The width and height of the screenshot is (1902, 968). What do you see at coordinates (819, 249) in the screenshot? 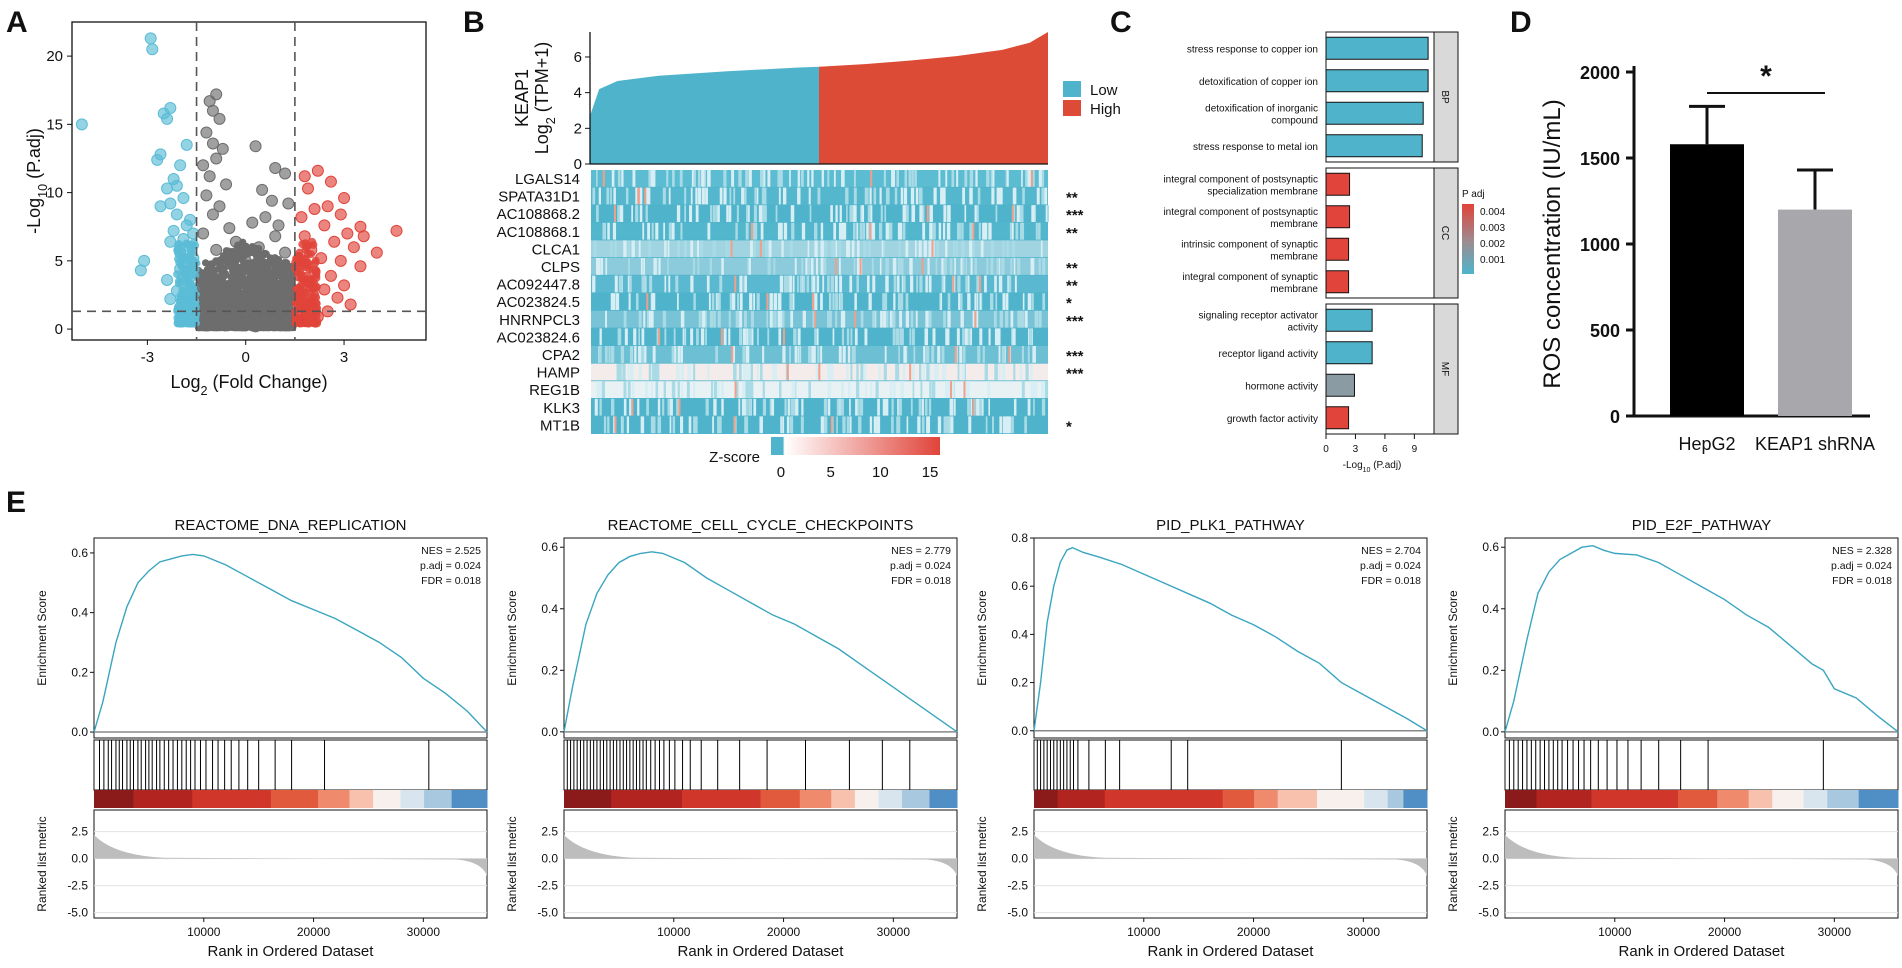
I see `heatmap-row` at bounding box center [819, 249].